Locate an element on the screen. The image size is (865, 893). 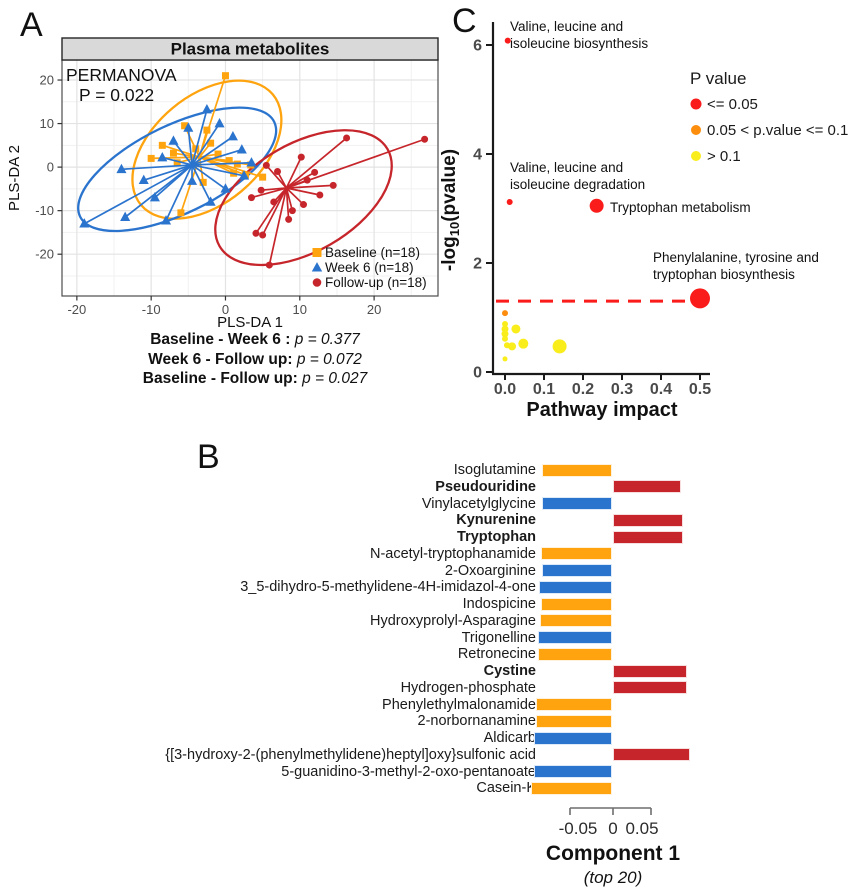
y-tick-label: 2 is located at coordinates (477, 264).